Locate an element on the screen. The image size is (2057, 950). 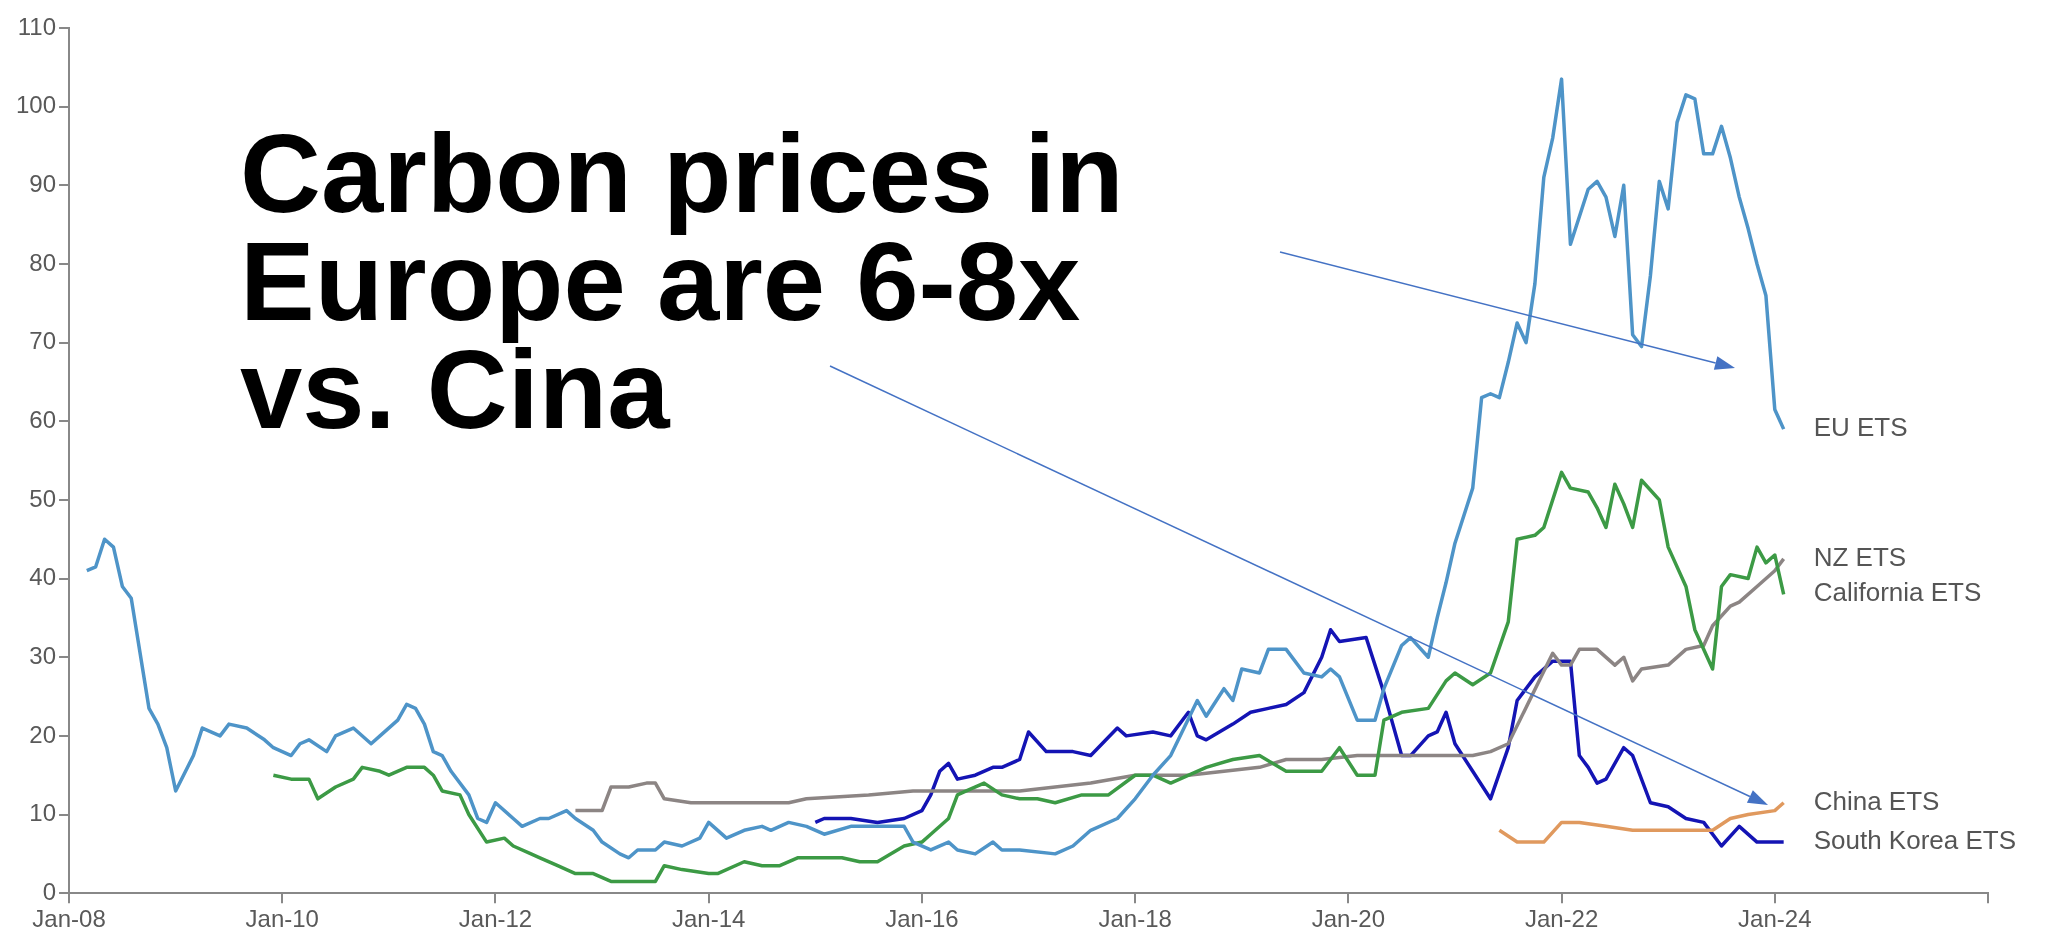
x-tick-label: Jan-08 is located at coordinates (69, 919).